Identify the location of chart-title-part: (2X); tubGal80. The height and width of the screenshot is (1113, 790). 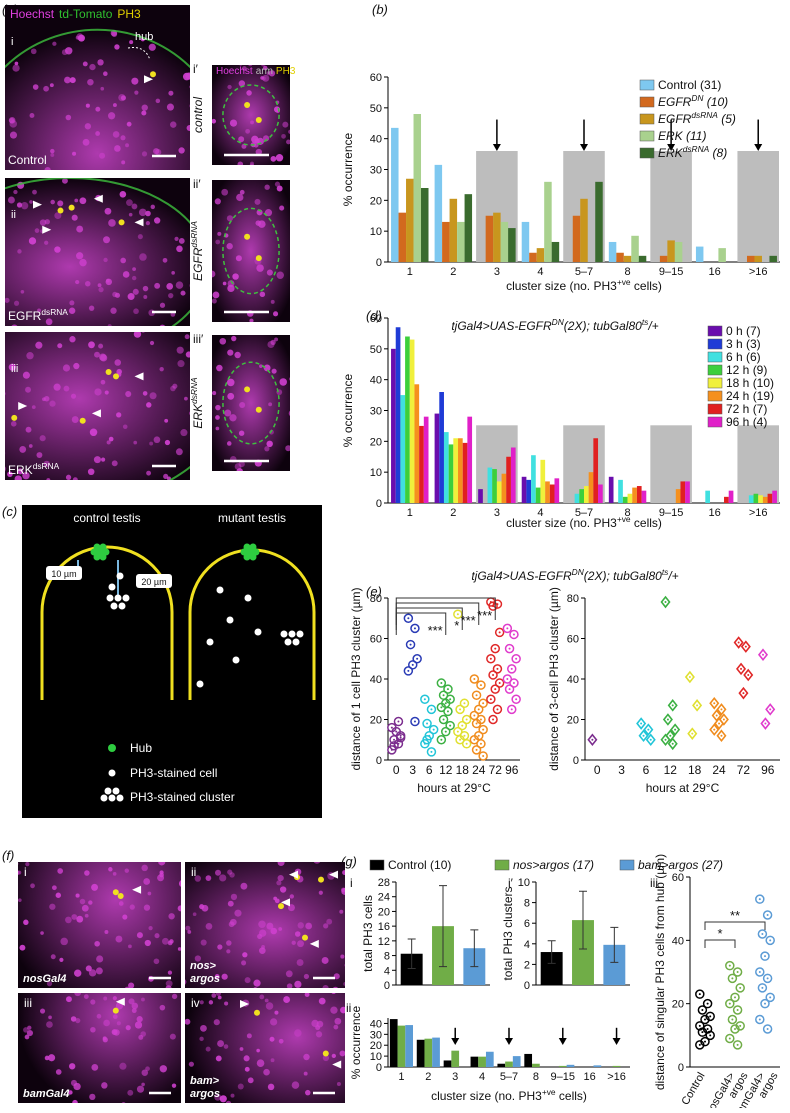
(603, 326).